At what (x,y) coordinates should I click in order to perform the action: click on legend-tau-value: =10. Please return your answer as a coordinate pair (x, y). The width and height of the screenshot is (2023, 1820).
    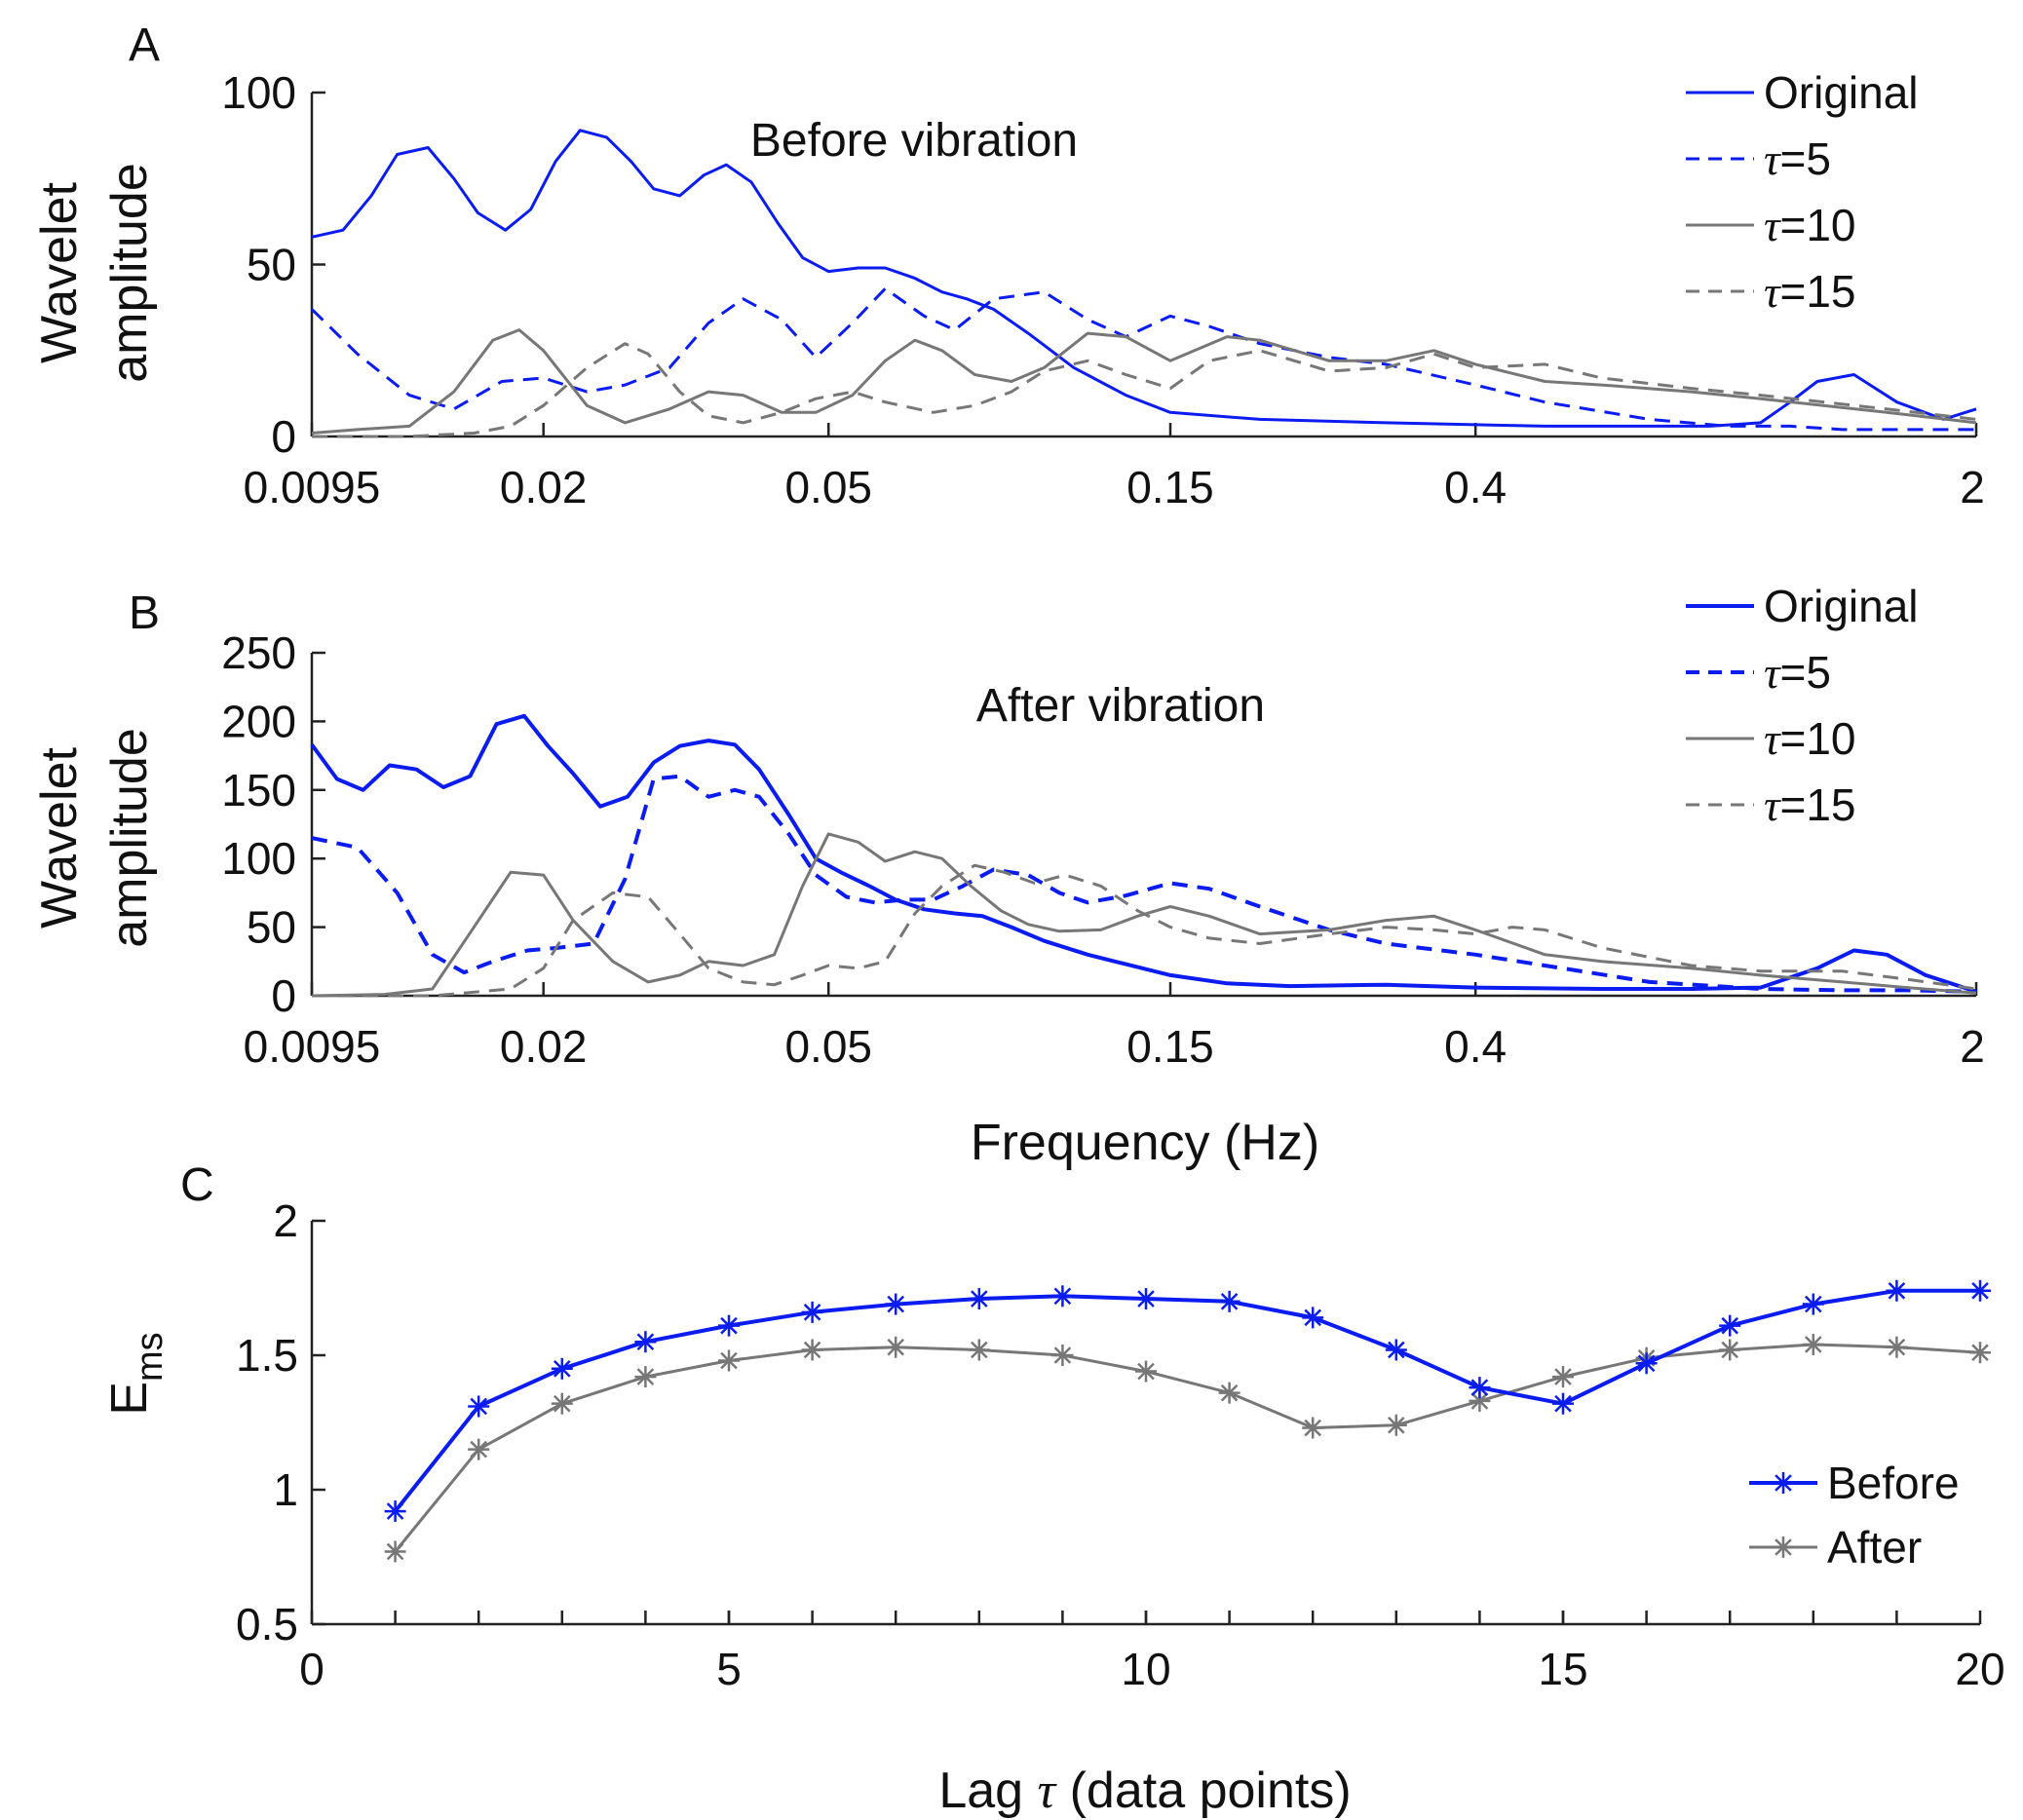
    Looking at the image, I should click on (1817, 738).